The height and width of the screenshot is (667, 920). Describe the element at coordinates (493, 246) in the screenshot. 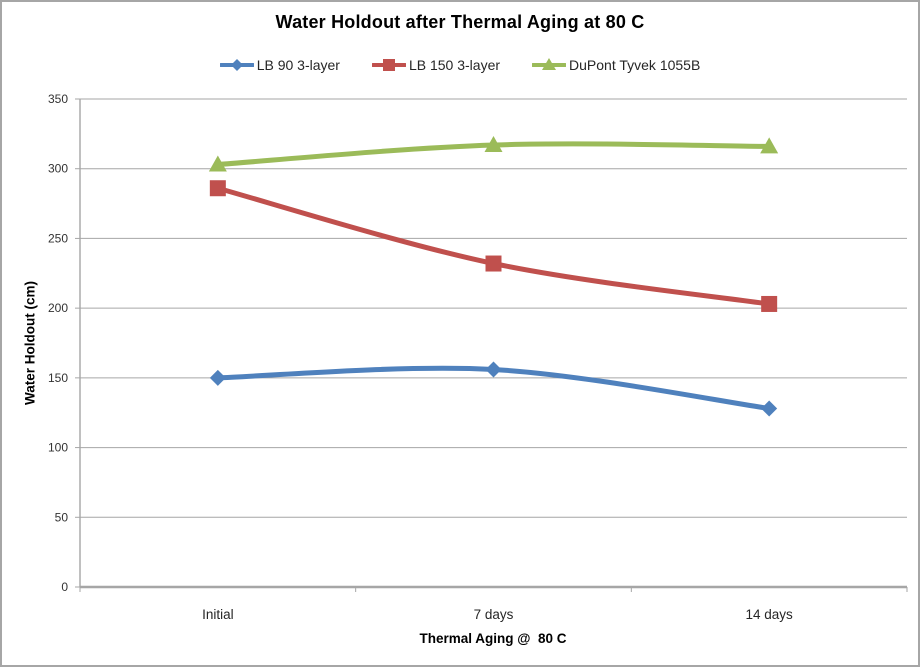

I see `series-line-lb-150-3-layer` at that location.